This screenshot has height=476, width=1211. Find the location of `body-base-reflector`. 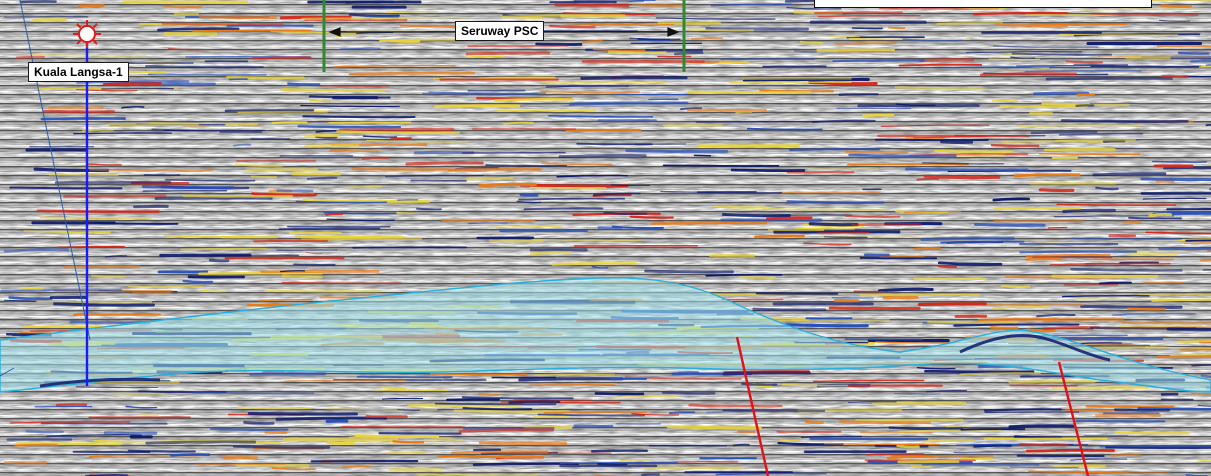

body-base-reflector is located at coordinates (575, 361).